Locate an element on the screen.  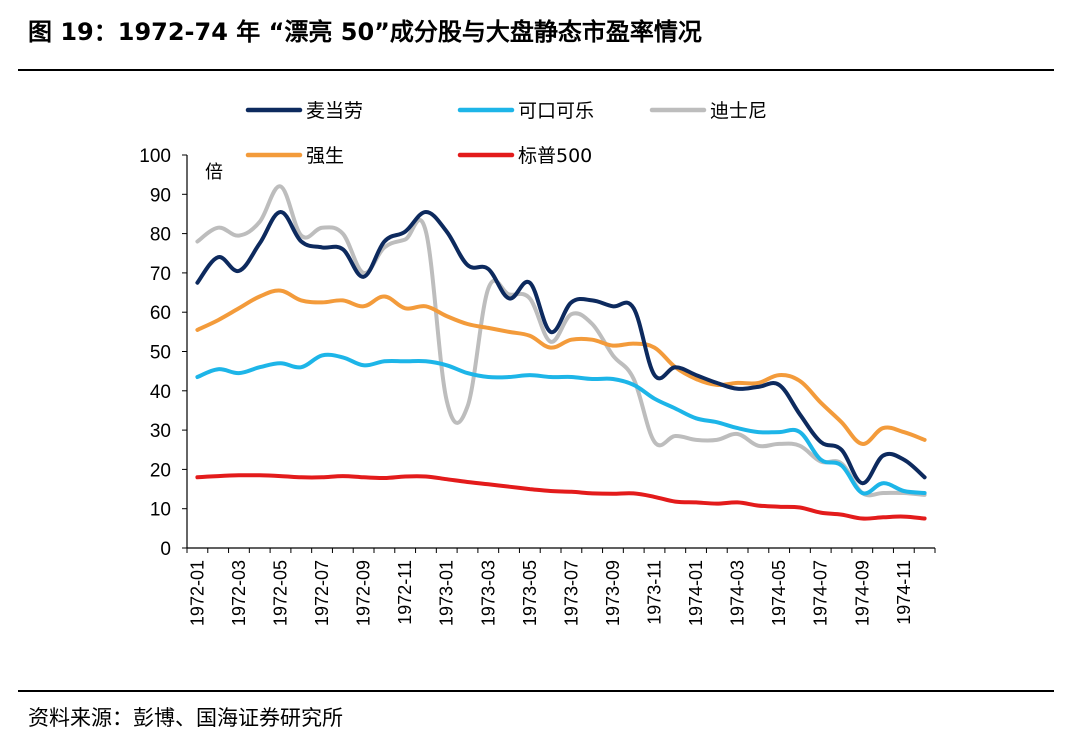
x-tick-label: 1973-01 is located at coordinates (447, 593).